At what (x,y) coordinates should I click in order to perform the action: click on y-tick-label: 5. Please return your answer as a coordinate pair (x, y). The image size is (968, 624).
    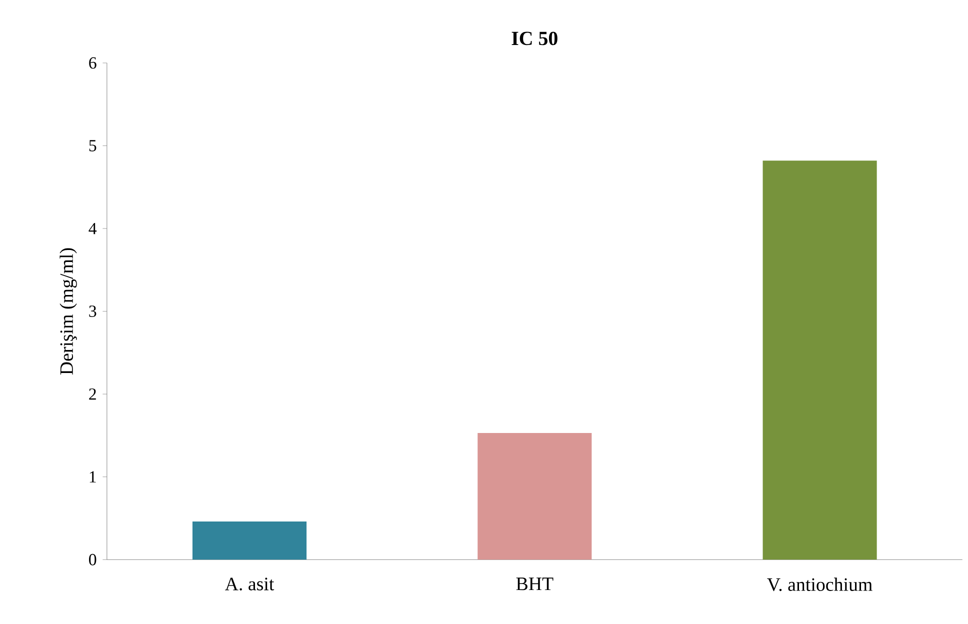
    Looking at the image, I should click on (92, 146).